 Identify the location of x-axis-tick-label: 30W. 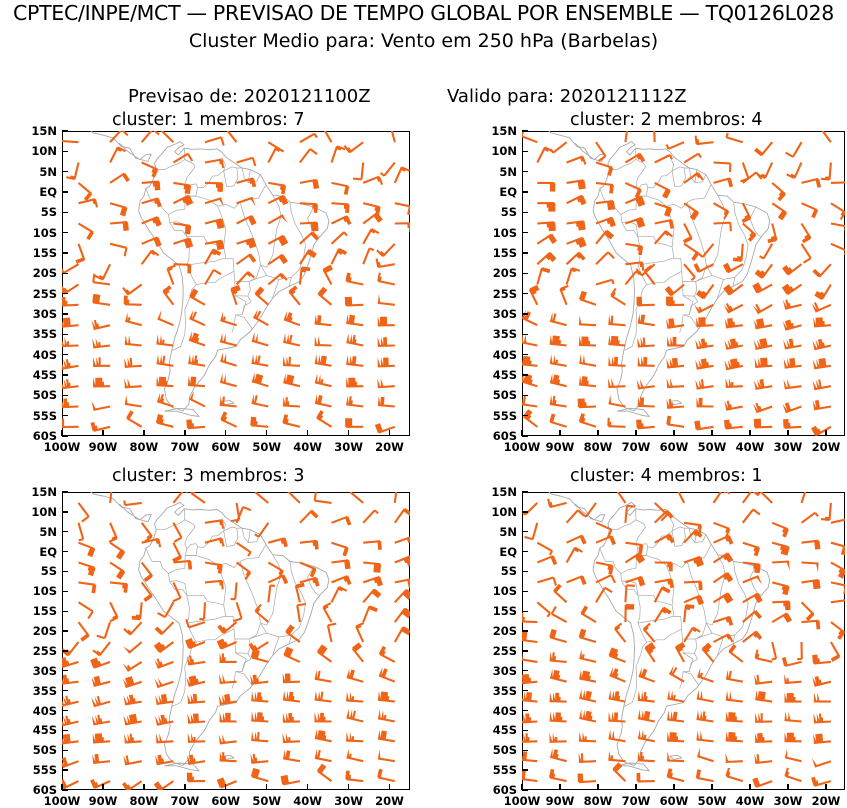
(788, 801).